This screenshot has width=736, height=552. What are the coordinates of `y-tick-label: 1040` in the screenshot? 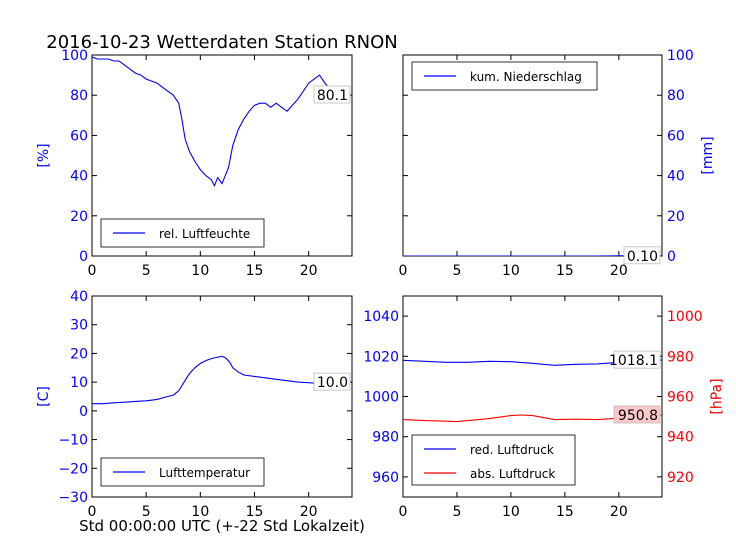 It's located at (381, 317).